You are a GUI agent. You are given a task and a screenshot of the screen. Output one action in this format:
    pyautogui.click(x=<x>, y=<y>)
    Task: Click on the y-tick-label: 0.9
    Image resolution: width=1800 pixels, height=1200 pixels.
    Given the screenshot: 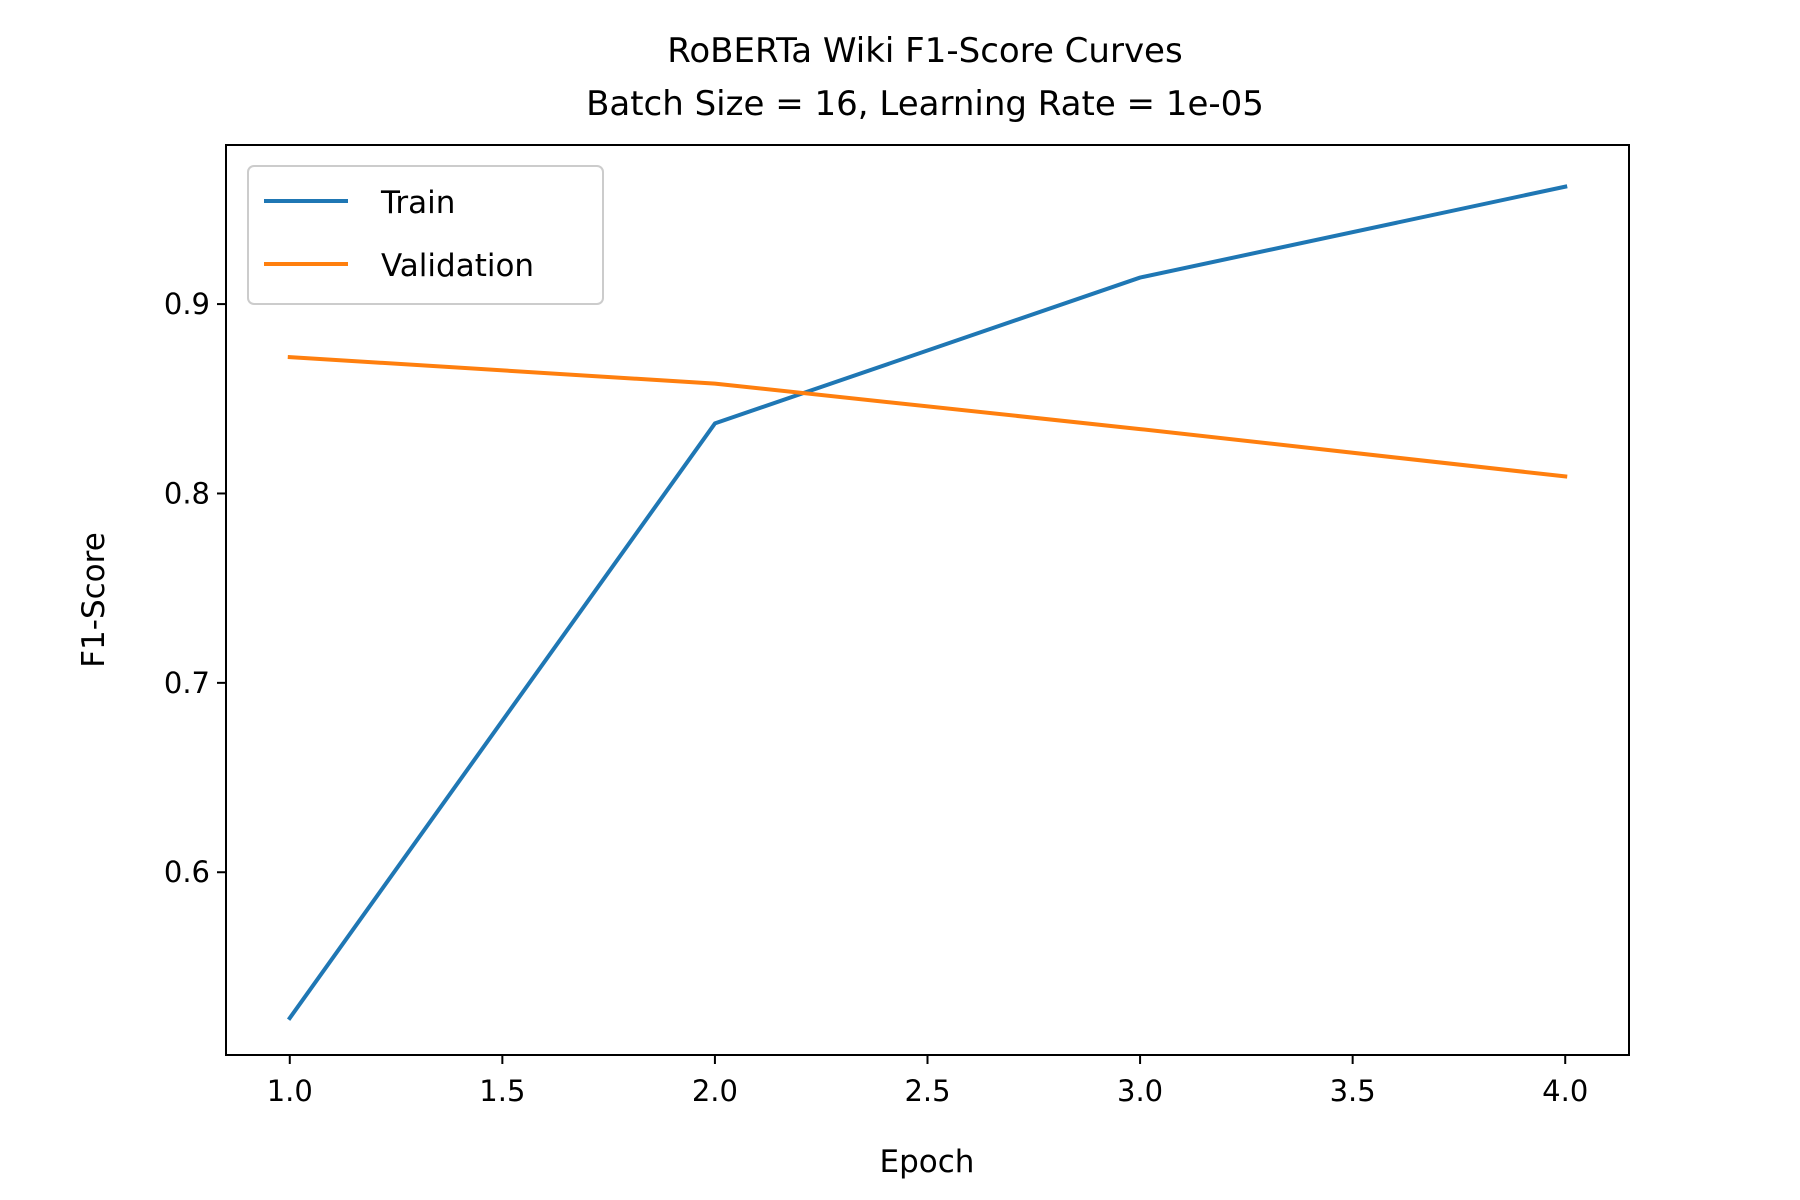 What is the action you would take?
    pyautogui.click(x=187, y=304)
    